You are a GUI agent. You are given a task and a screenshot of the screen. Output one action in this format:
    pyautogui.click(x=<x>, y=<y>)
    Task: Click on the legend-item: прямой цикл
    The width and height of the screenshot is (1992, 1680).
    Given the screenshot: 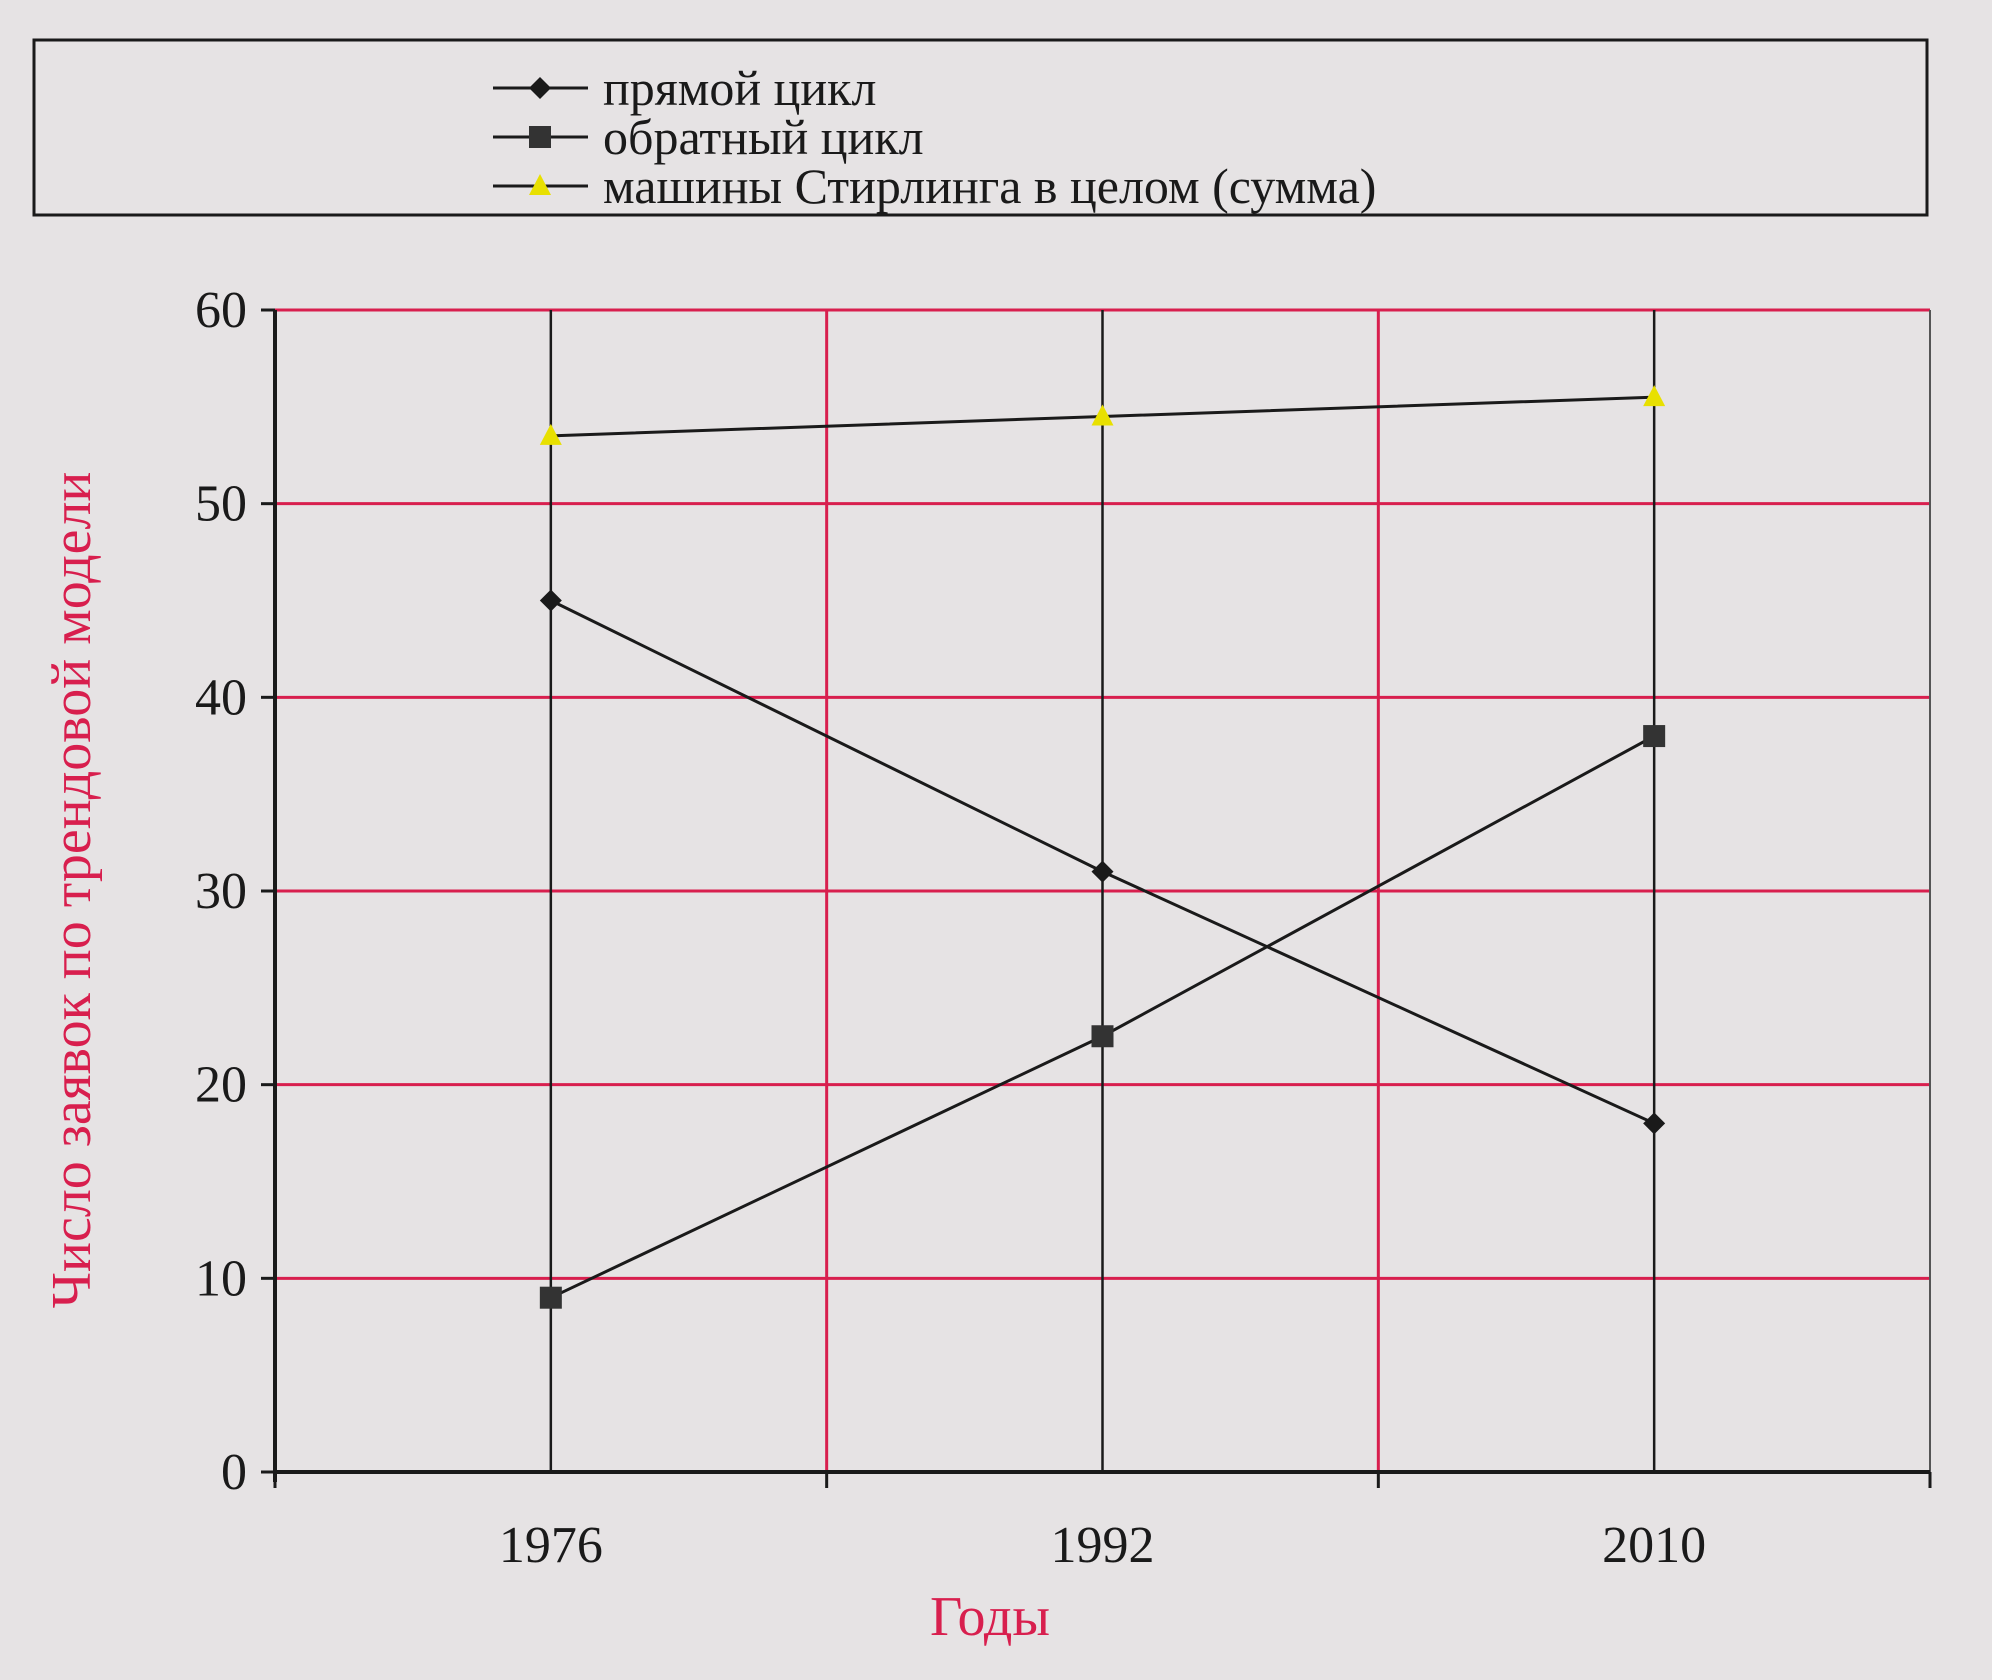 What is the action you would take?
    pyautogui.click(x=684, y=88)
    